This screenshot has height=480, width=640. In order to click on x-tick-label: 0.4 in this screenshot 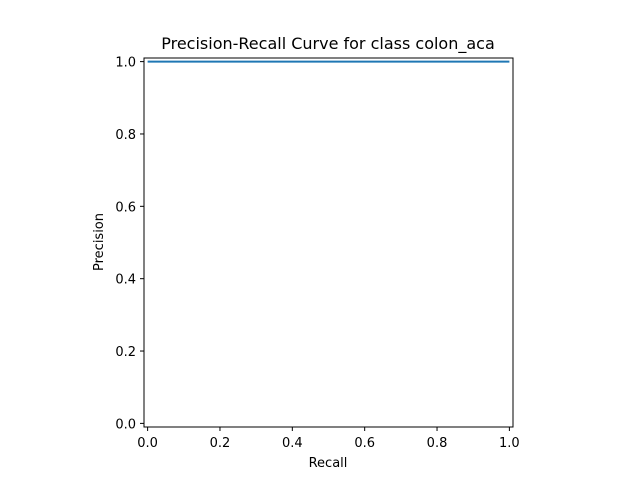, I will do `click(292, 443)`.